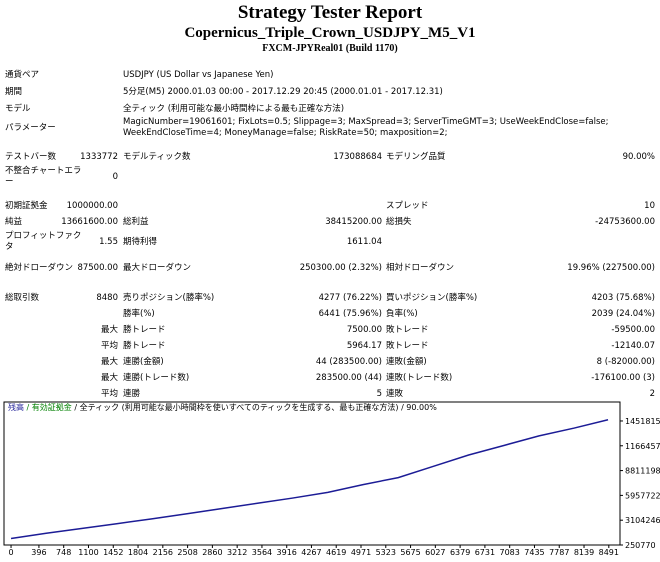  I want to click on row-label: 連勝, so click(132, 393).